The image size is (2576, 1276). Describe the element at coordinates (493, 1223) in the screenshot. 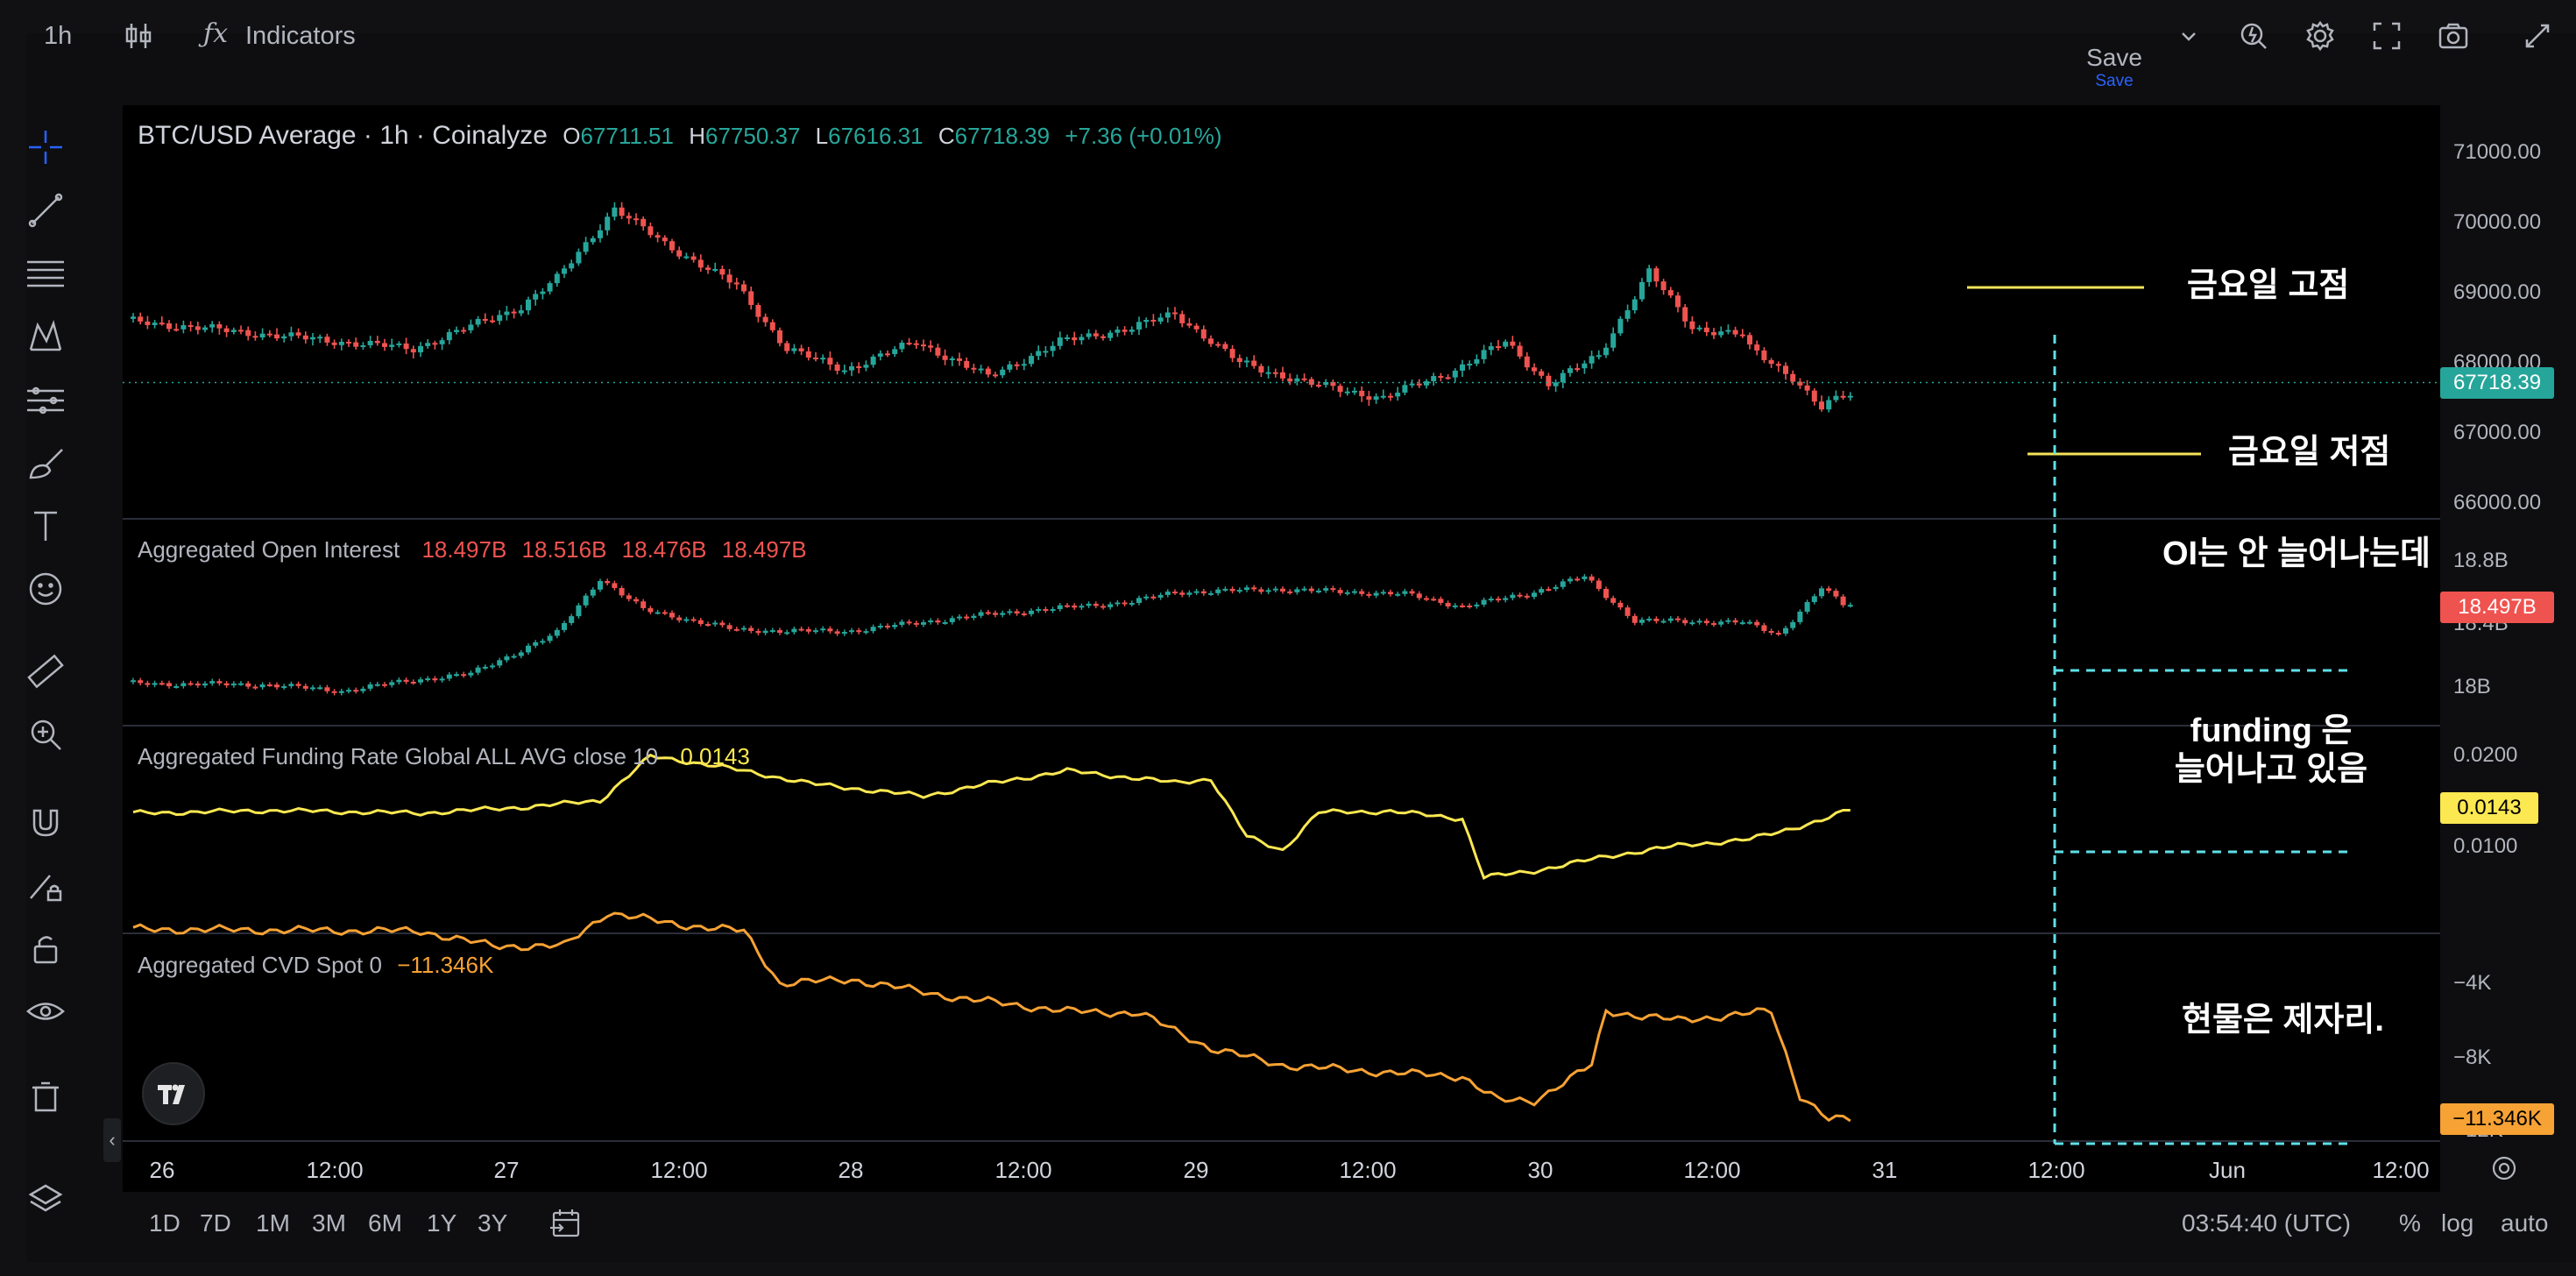

I see `range-3y-button: 3Y` at that location.